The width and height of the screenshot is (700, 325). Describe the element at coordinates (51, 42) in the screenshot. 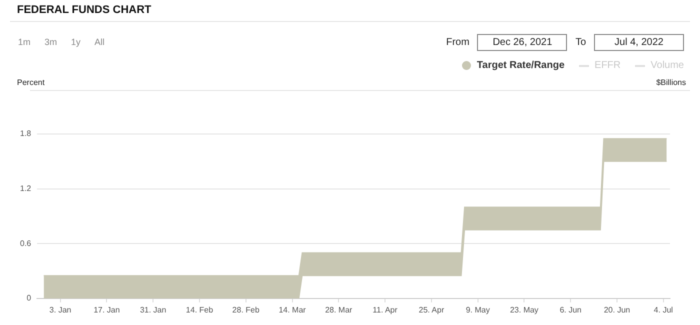

I see `text: 3m` at that location.